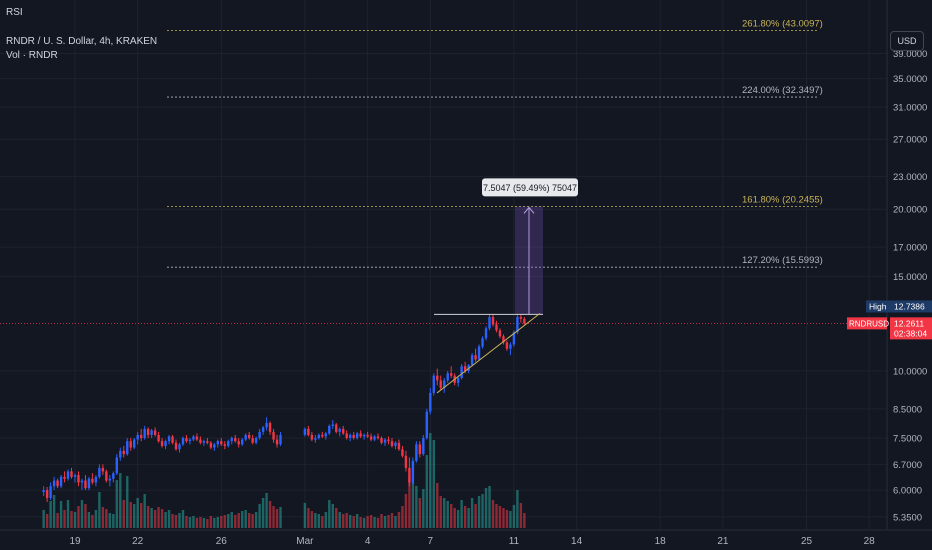 The image size is (932, 550). Describe the element at coordinates (907, 465) in the screenshot. I see `price-tick-label: 6.7000` at that location.